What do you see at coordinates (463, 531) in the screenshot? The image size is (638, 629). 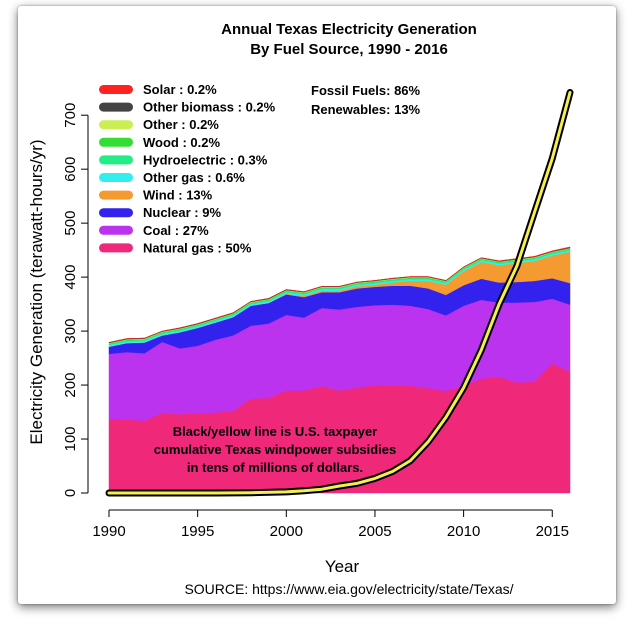 I see `x-tick-label: 2010` at bounding box center [463, 531].